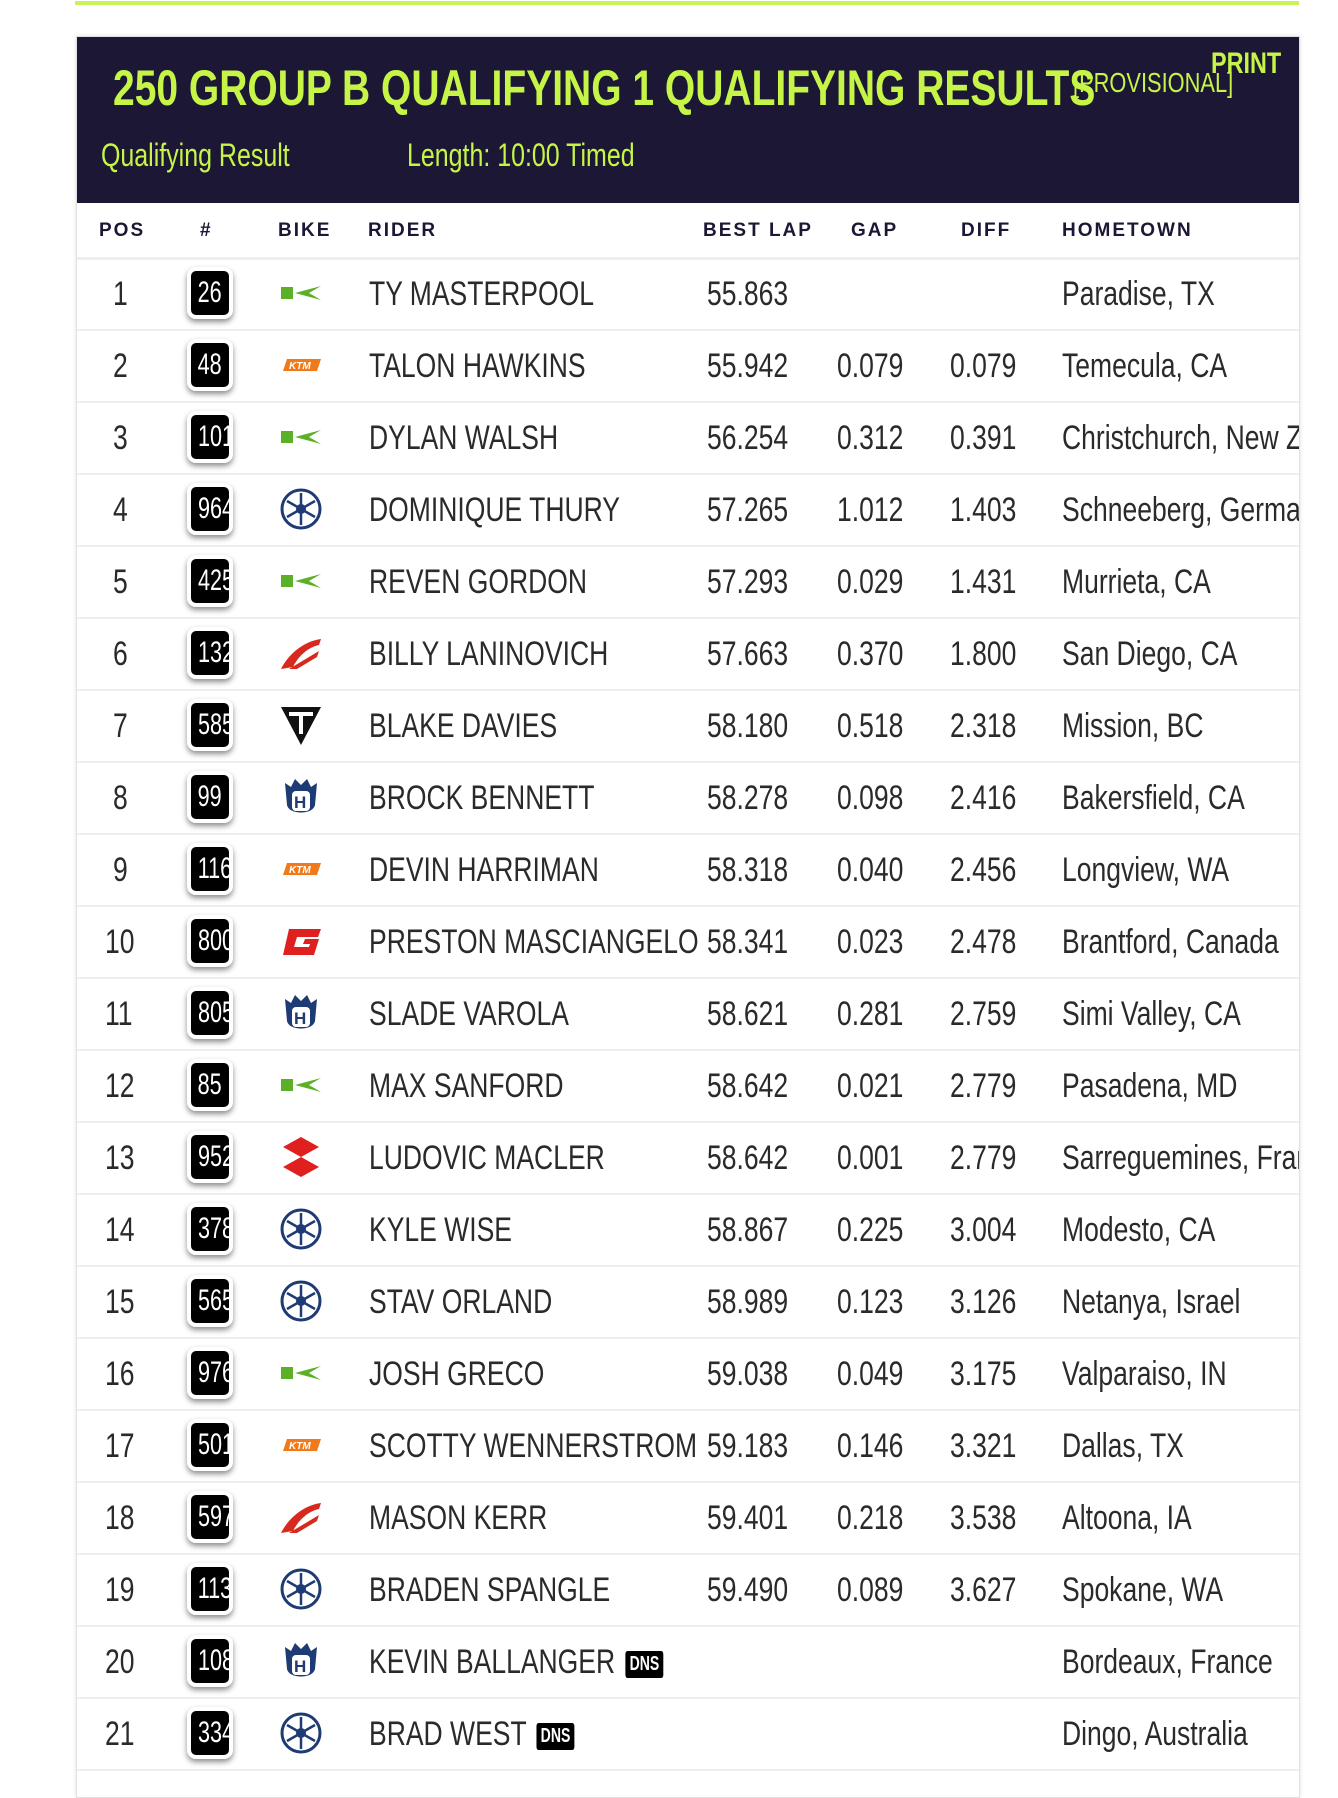 The image size is (1338, 1798). Describe the element at coordinates (210, 1661) in the screenshot. I see `rider-number-plate: 108` at that location.